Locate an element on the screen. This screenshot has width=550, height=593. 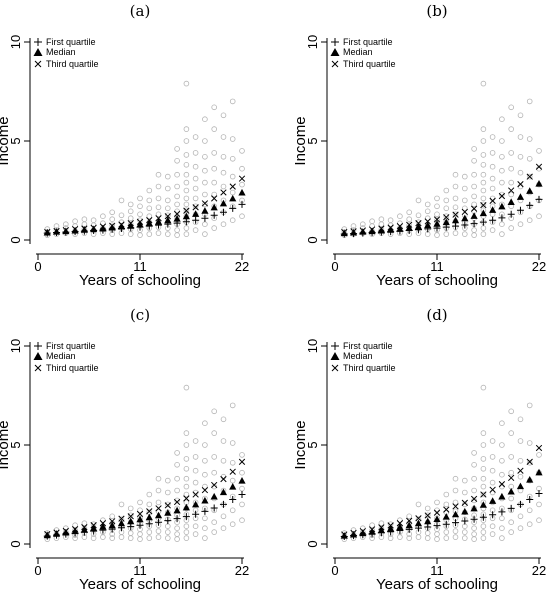
x-tick-label: 0 is located at coordinates (37, 266).